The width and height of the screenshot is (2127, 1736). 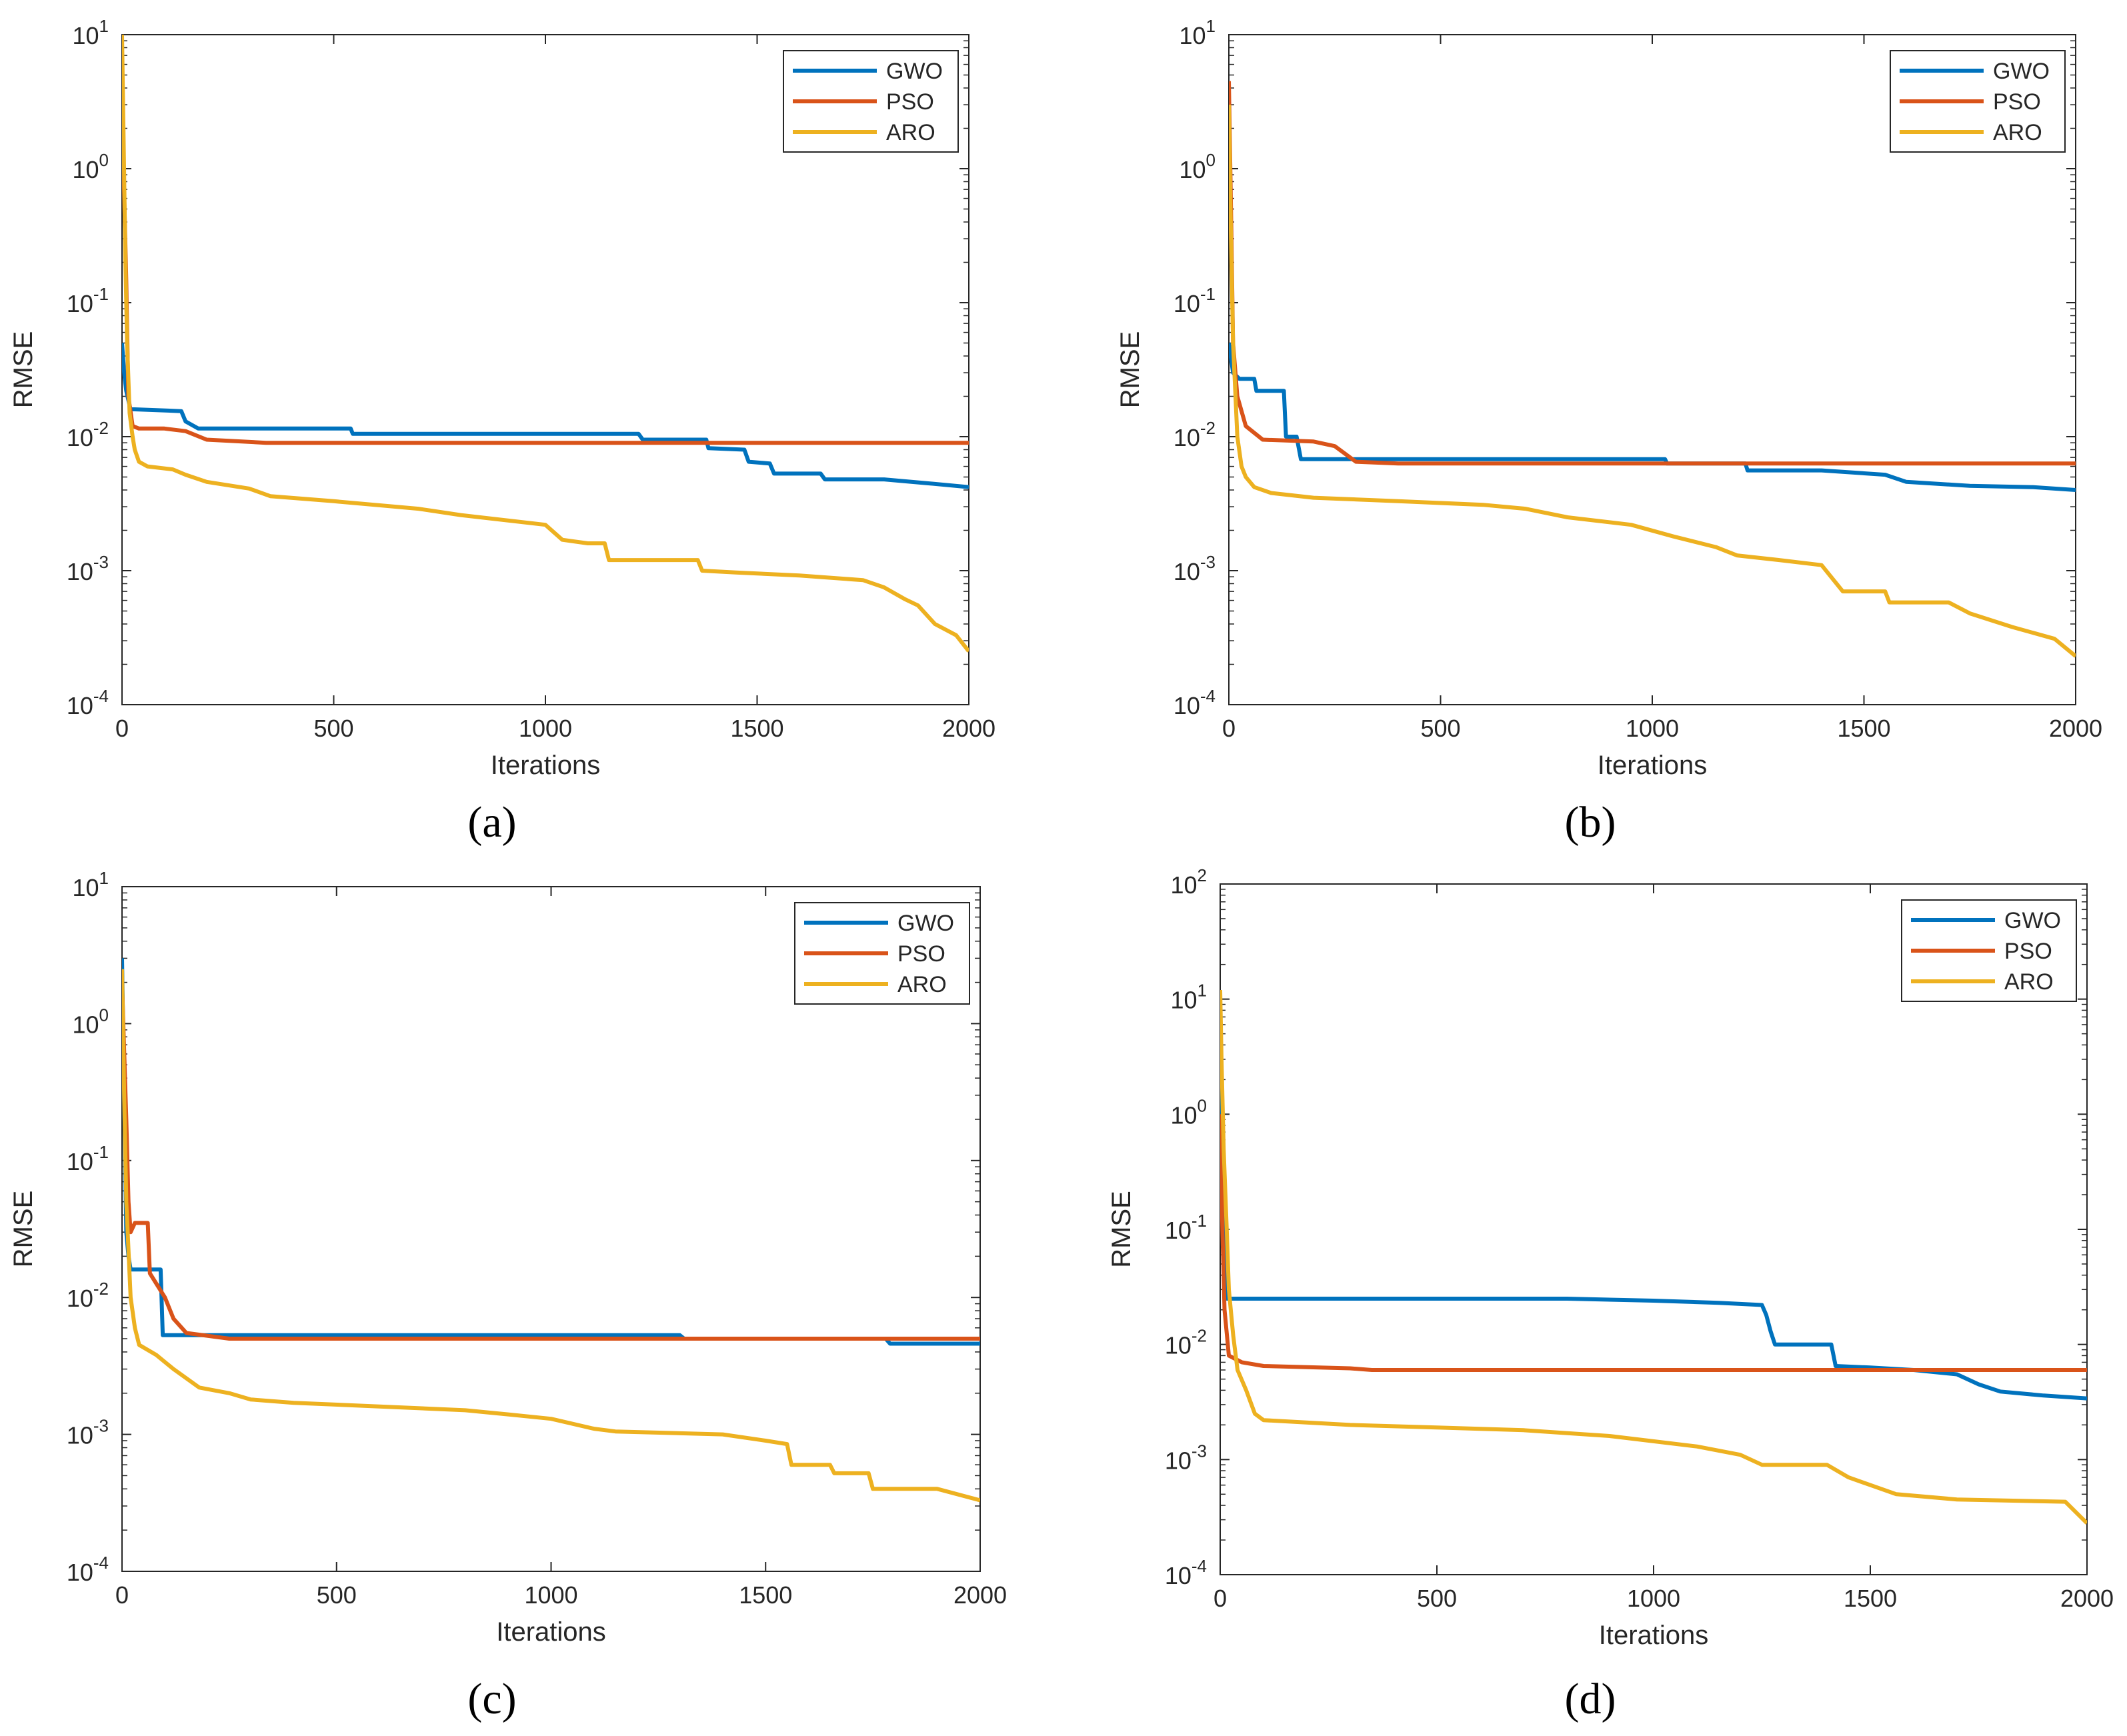 What do you see at coordinates (1188, 882) in the screenshot?
I see `y-tick-label: 10²` at bounding box center [1188, 882].